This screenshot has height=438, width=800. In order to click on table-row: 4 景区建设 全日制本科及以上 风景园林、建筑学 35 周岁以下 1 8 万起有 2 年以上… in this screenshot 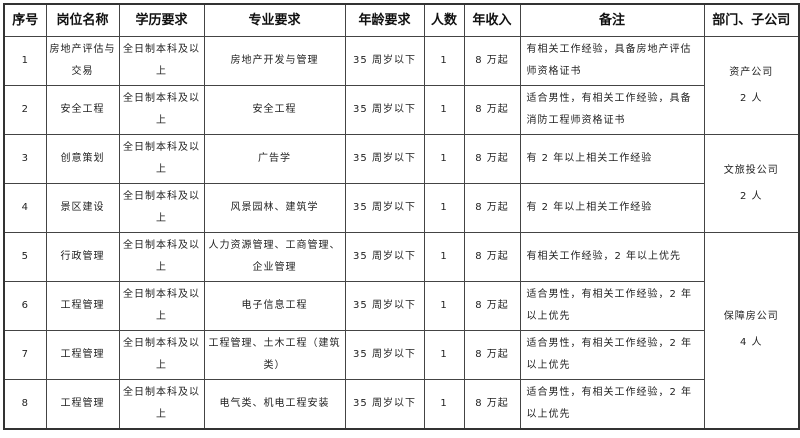, I will do `click(401, 208)`.